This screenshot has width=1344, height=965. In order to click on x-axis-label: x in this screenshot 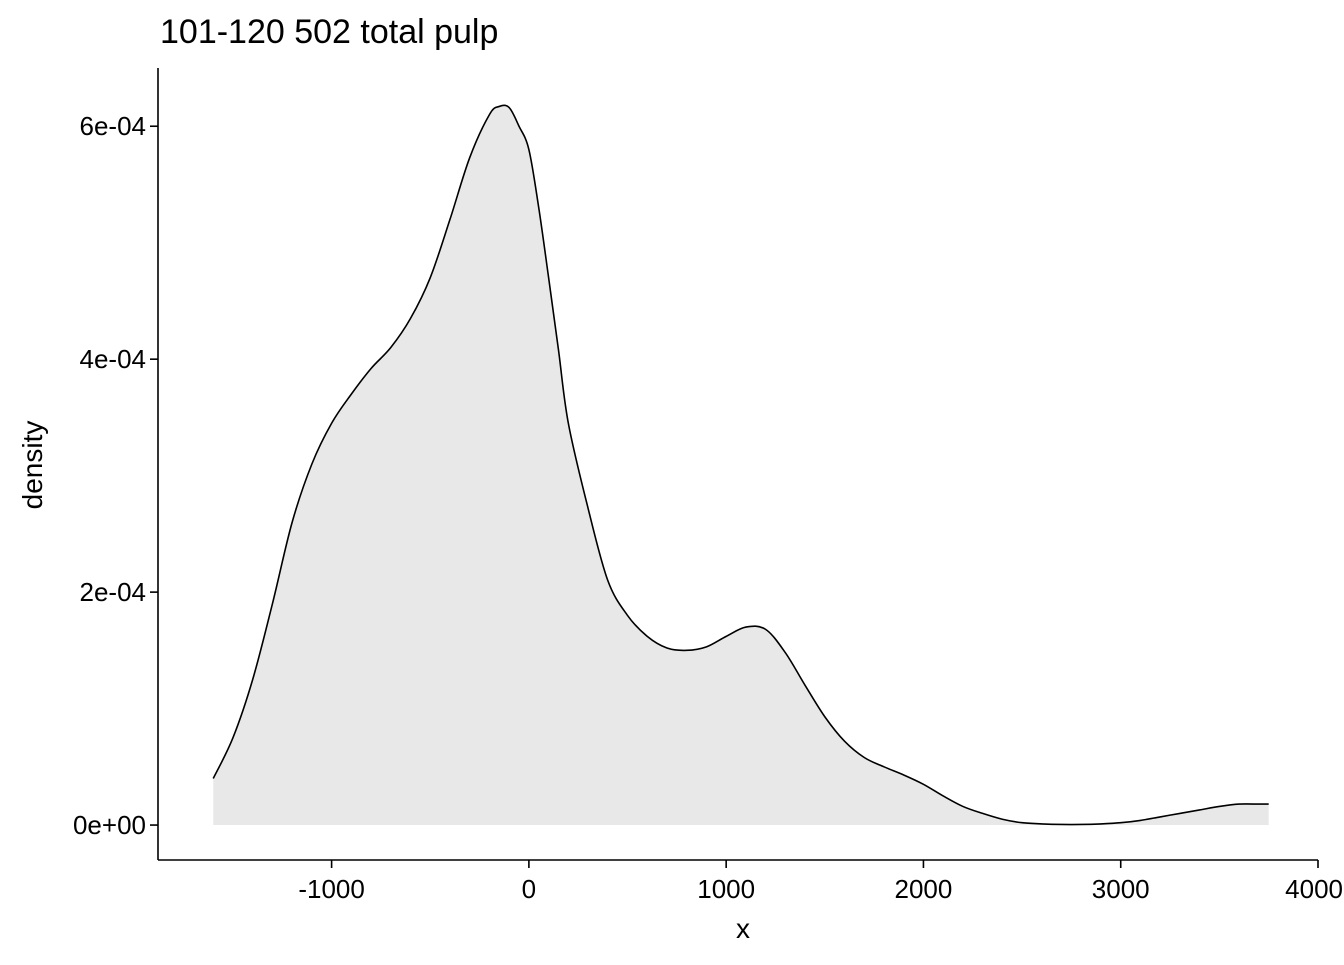, I will do `click(743, 928)`.